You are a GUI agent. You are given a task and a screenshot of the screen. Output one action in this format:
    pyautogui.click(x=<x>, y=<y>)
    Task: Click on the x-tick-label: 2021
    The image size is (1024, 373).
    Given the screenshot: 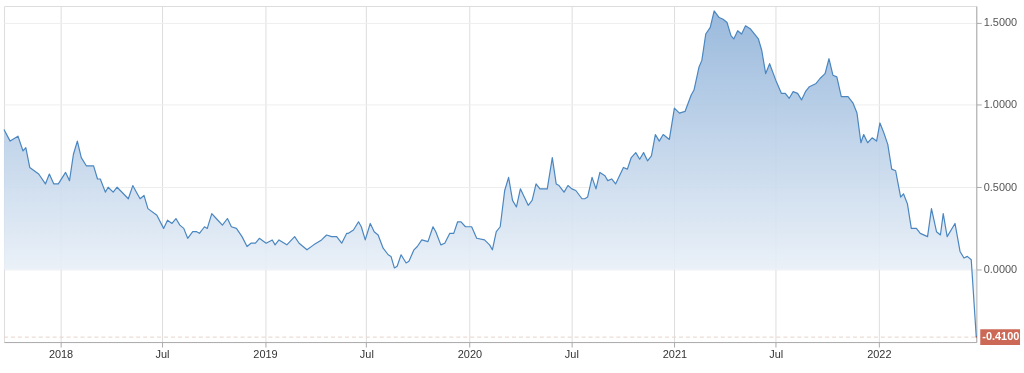 What is the action you would take?
    pyautogui.click(x=675, y=354)
    